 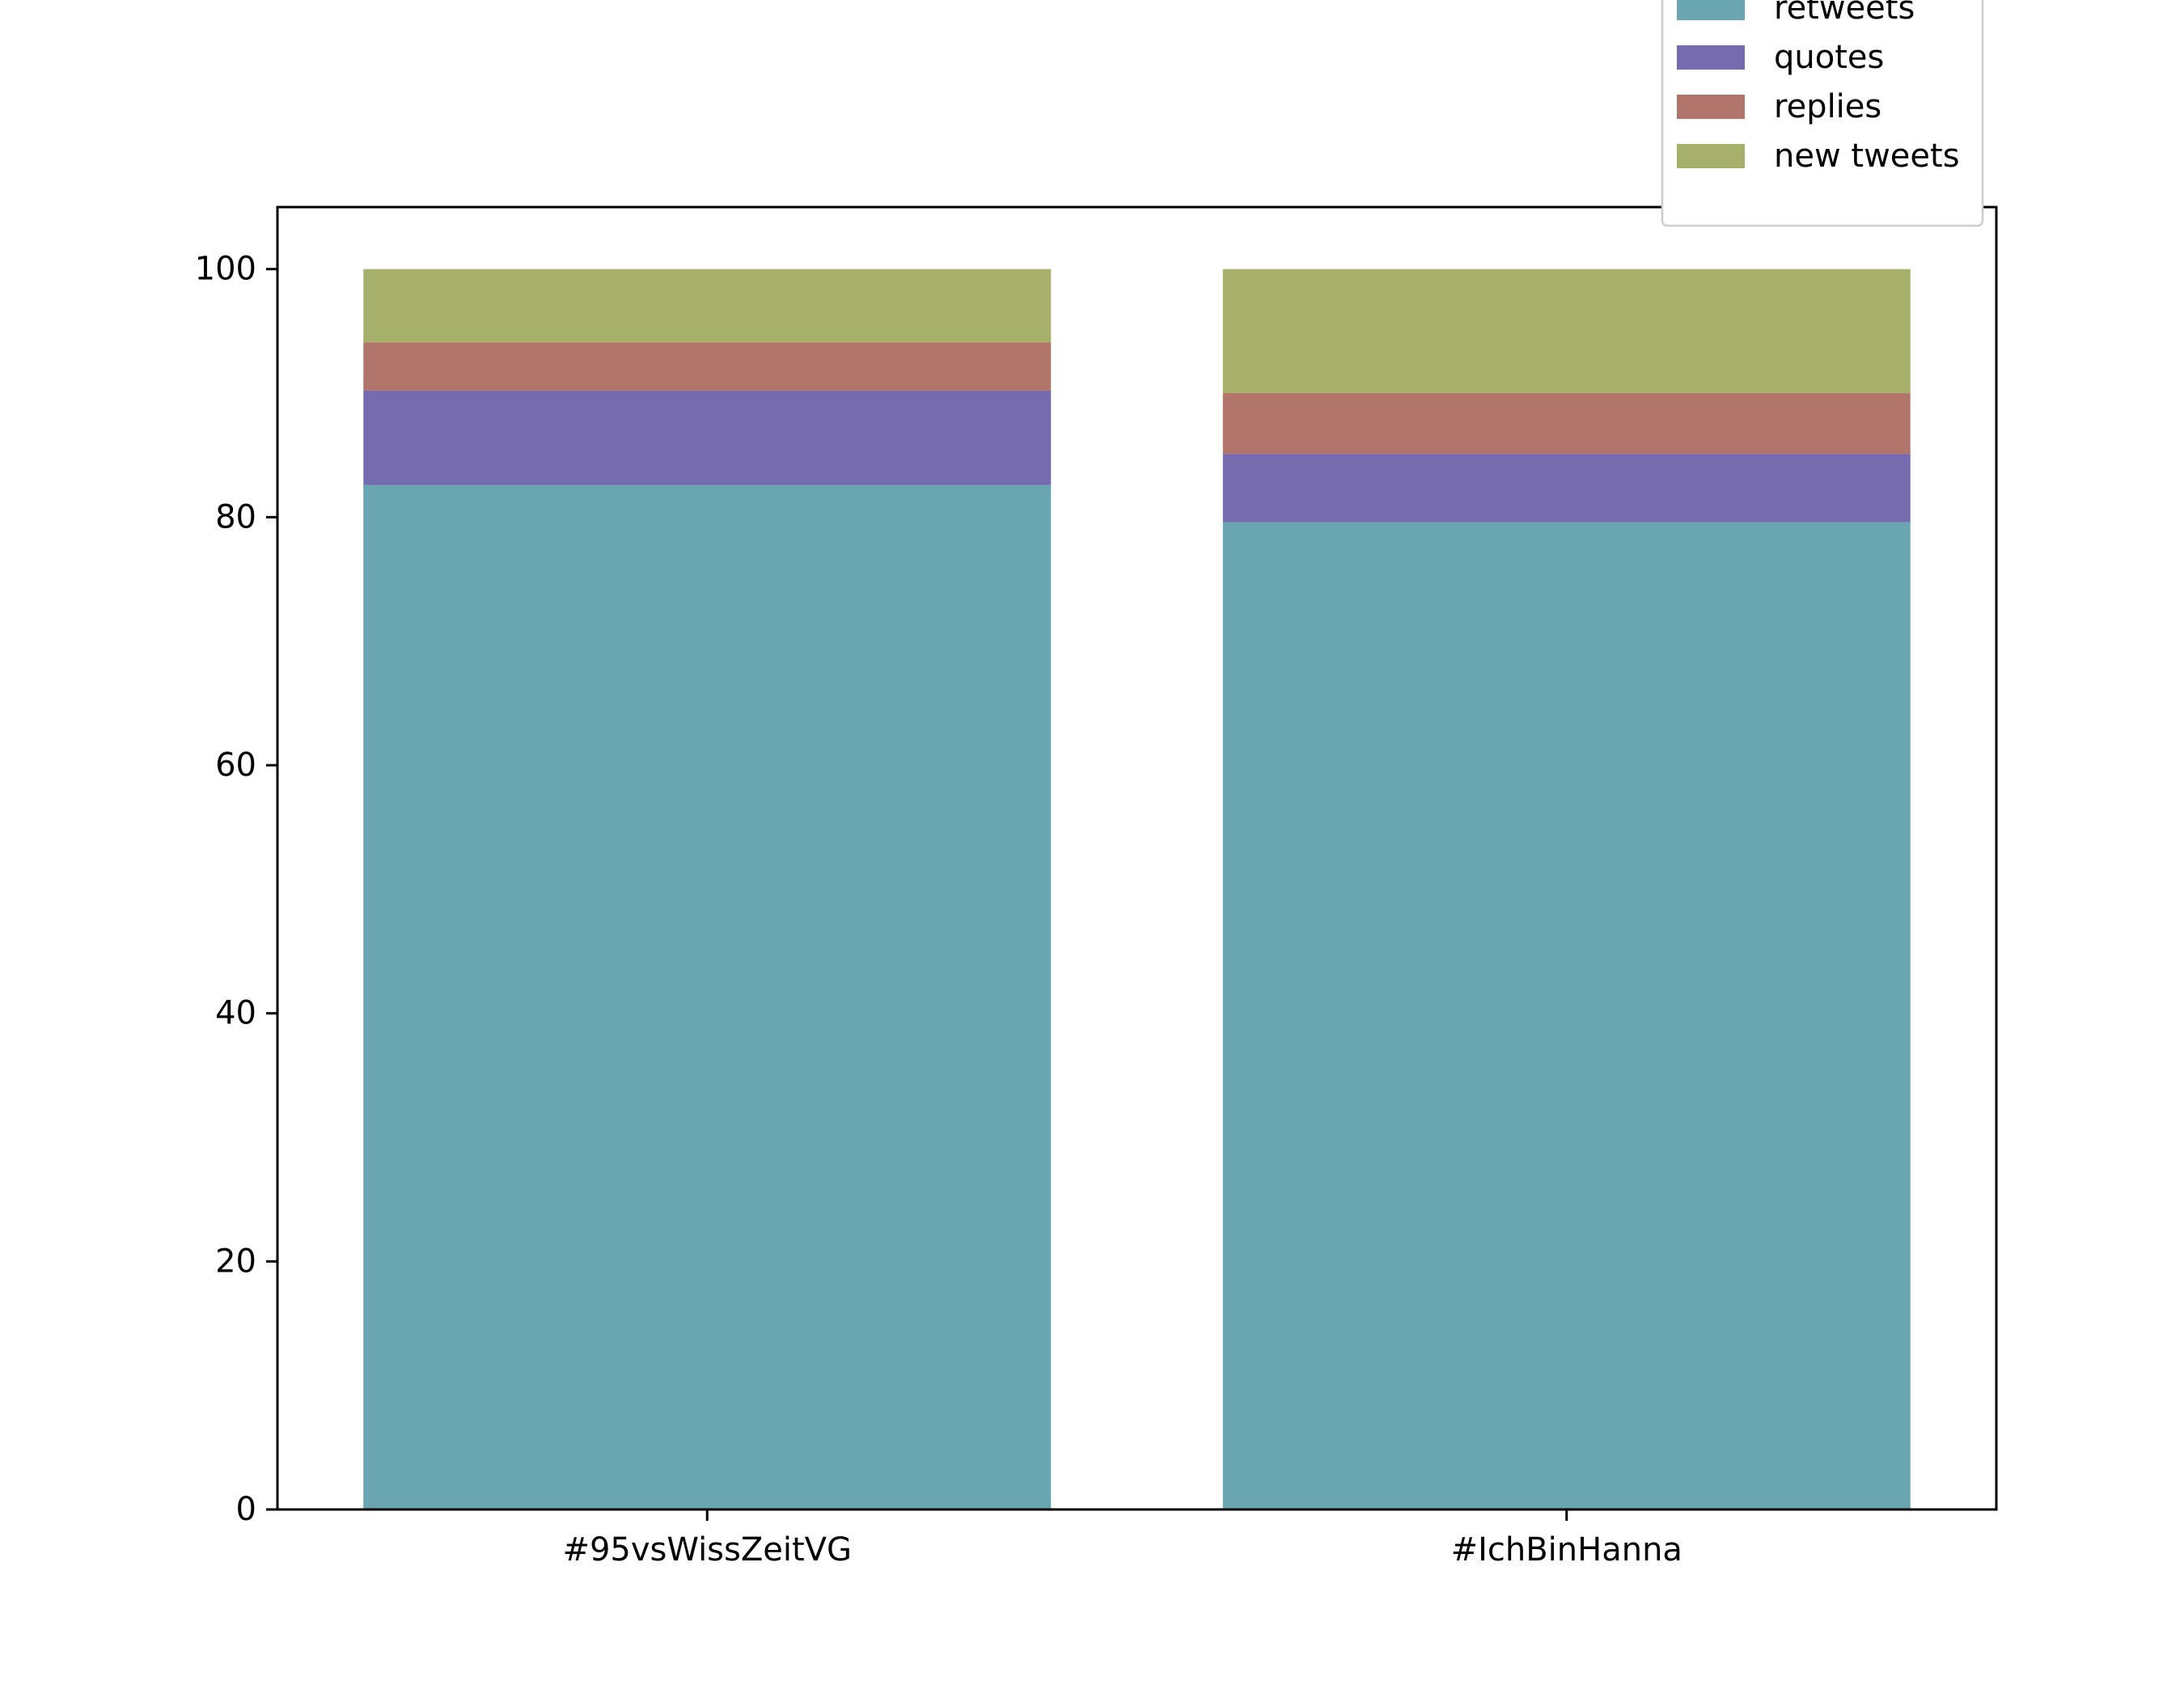 I want to click on legend: retweets quotes replies new tweets, so click(x=1822, y=113).